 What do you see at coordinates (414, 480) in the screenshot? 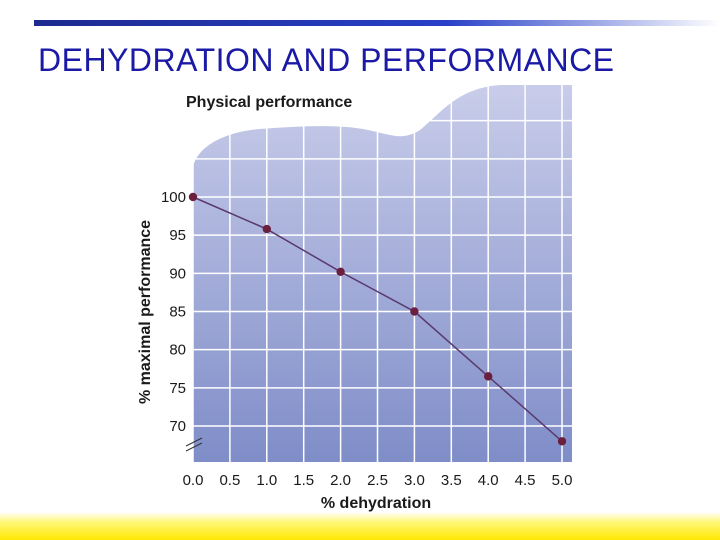
I see `x-tick-label: 3.0` at bounding box center [414, 480].